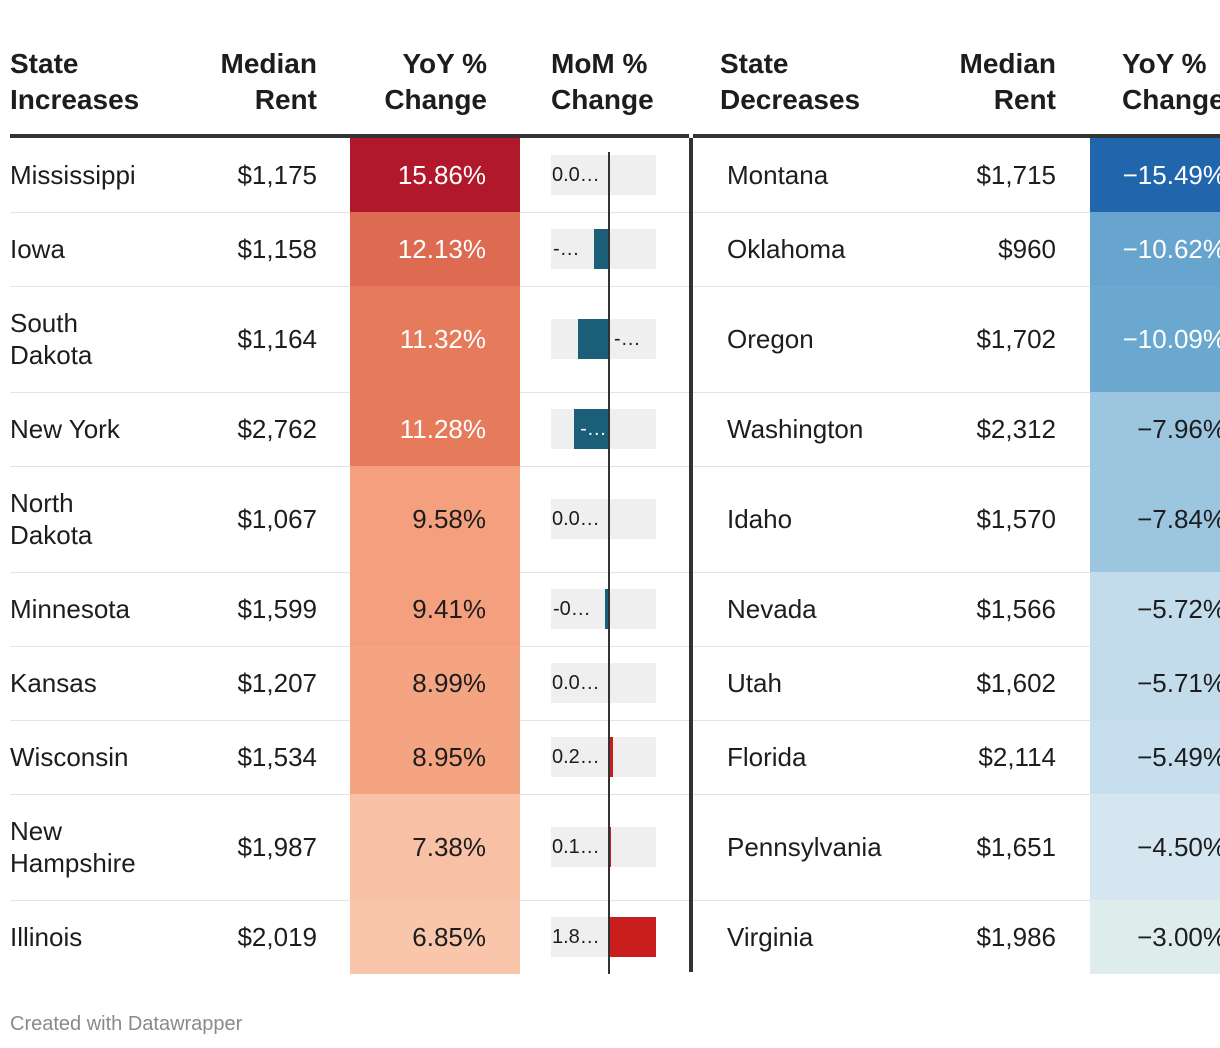  Describe the element at coordinates (1016, 175) in the screenshot. I see `median-rent-right: $1,715` at that location.